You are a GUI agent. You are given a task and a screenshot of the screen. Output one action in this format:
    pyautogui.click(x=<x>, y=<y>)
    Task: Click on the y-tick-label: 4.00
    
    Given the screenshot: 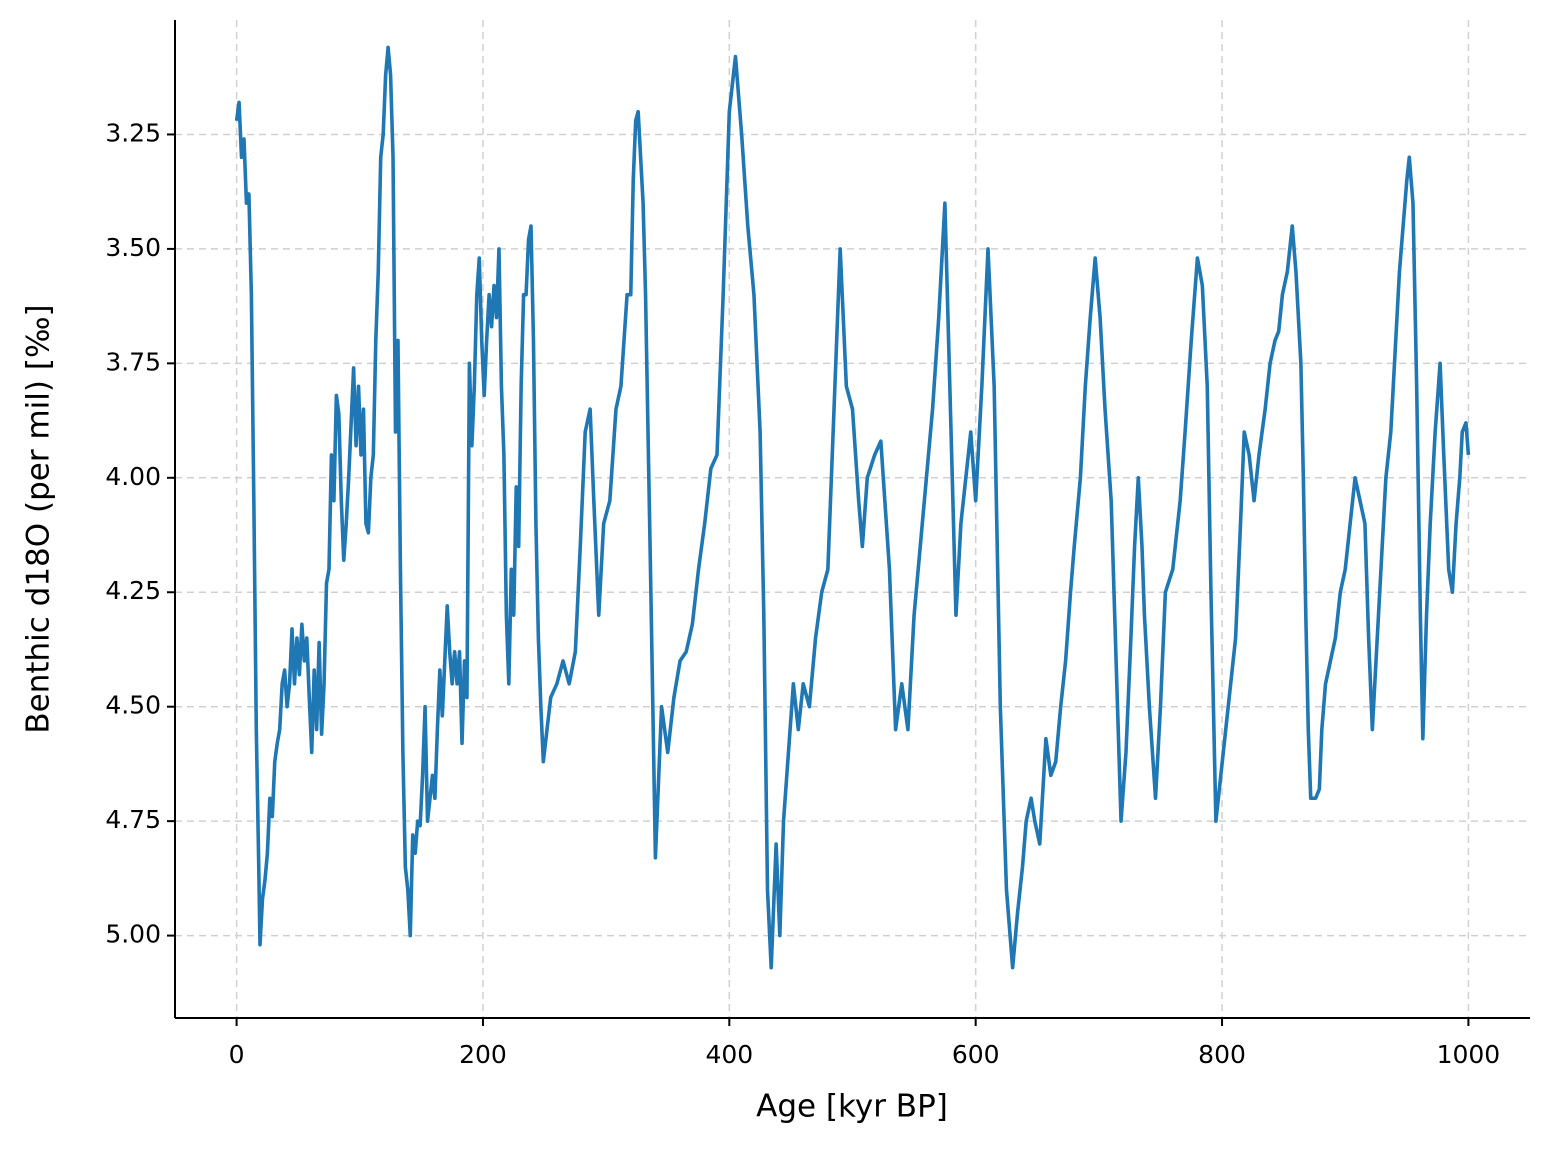 What is the action you would take?
    pyautogui.click(x=133, y=476)
    